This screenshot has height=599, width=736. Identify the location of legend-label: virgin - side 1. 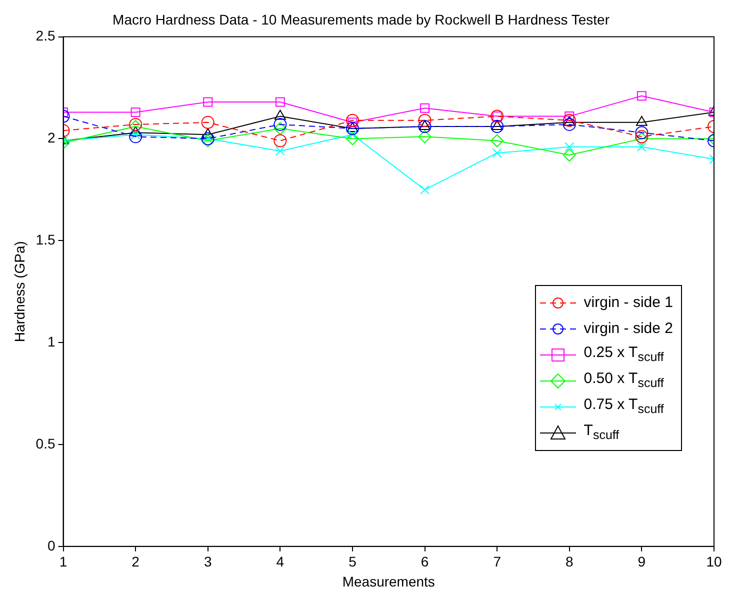
(628, 302).